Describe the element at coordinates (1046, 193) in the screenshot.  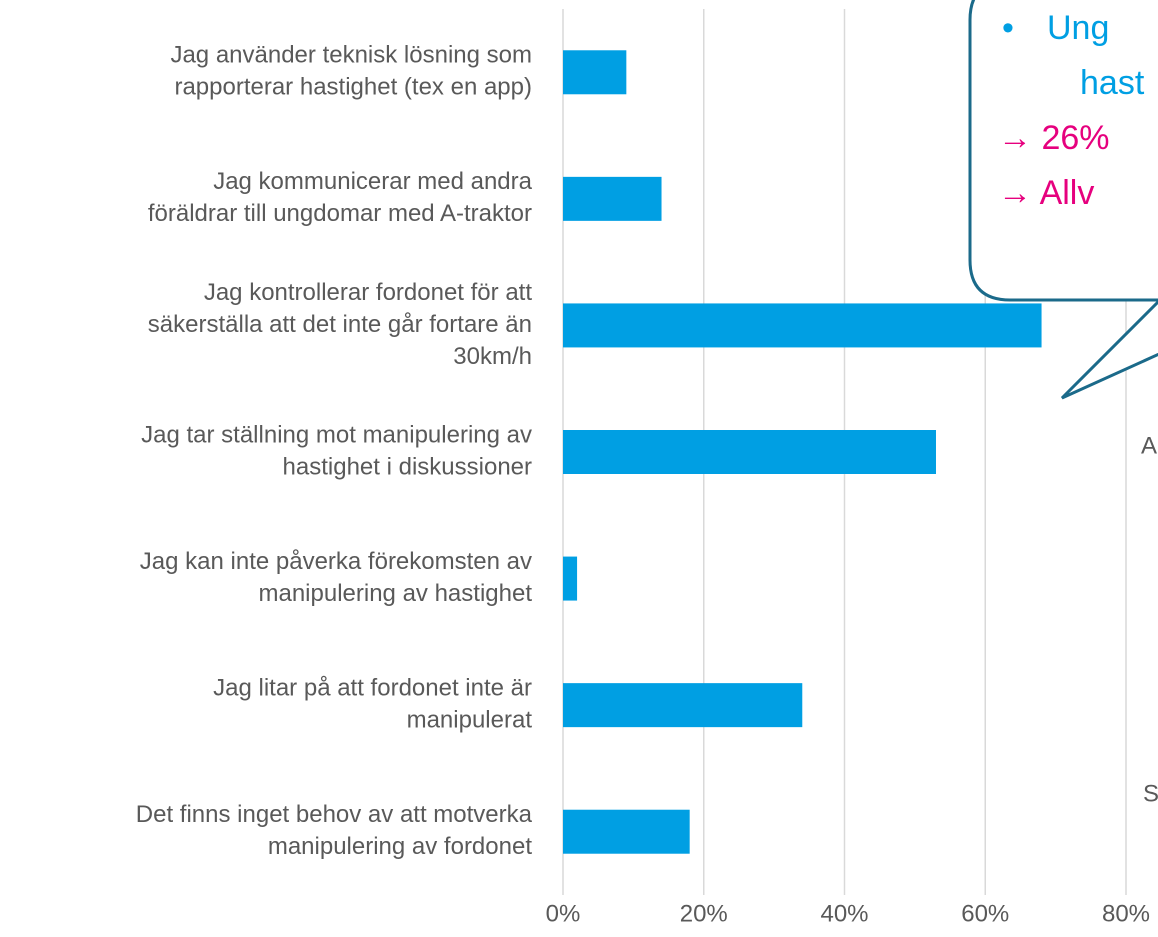
I see `callout-text: → Allv` at that location.